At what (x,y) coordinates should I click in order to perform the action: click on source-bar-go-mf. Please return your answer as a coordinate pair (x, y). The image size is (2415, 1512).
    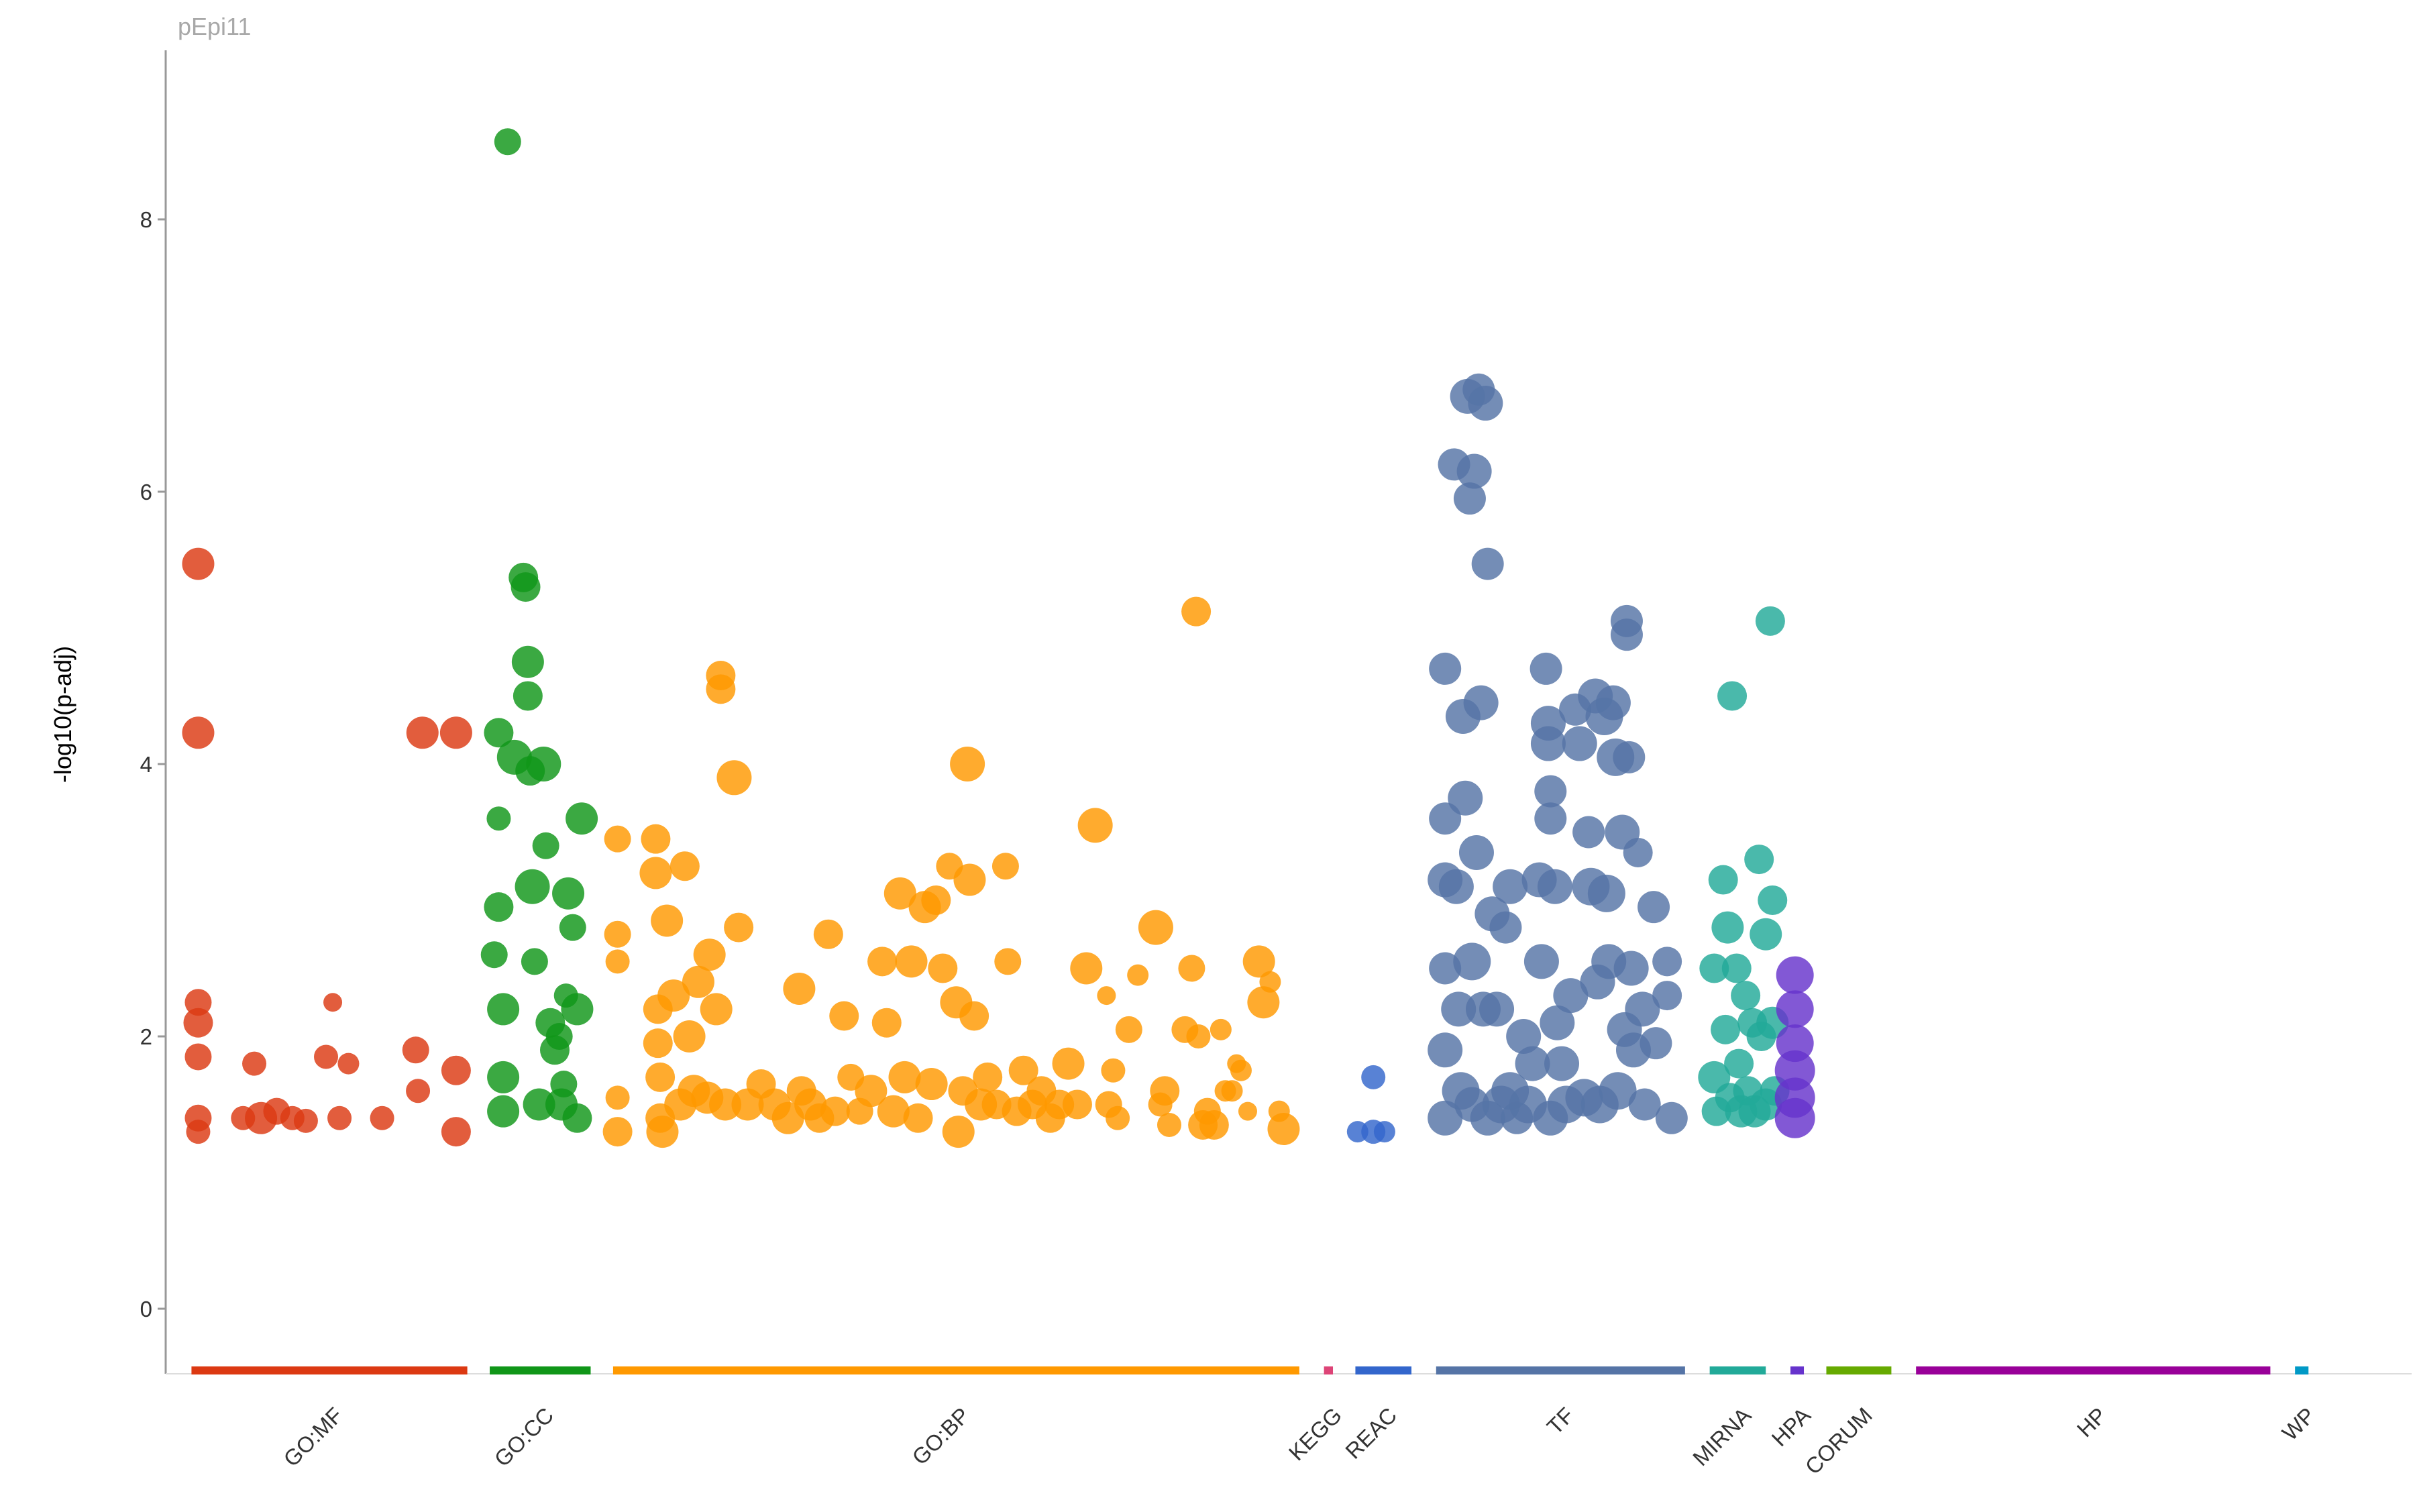
    Looking at the image, I should click on (329, 1370).